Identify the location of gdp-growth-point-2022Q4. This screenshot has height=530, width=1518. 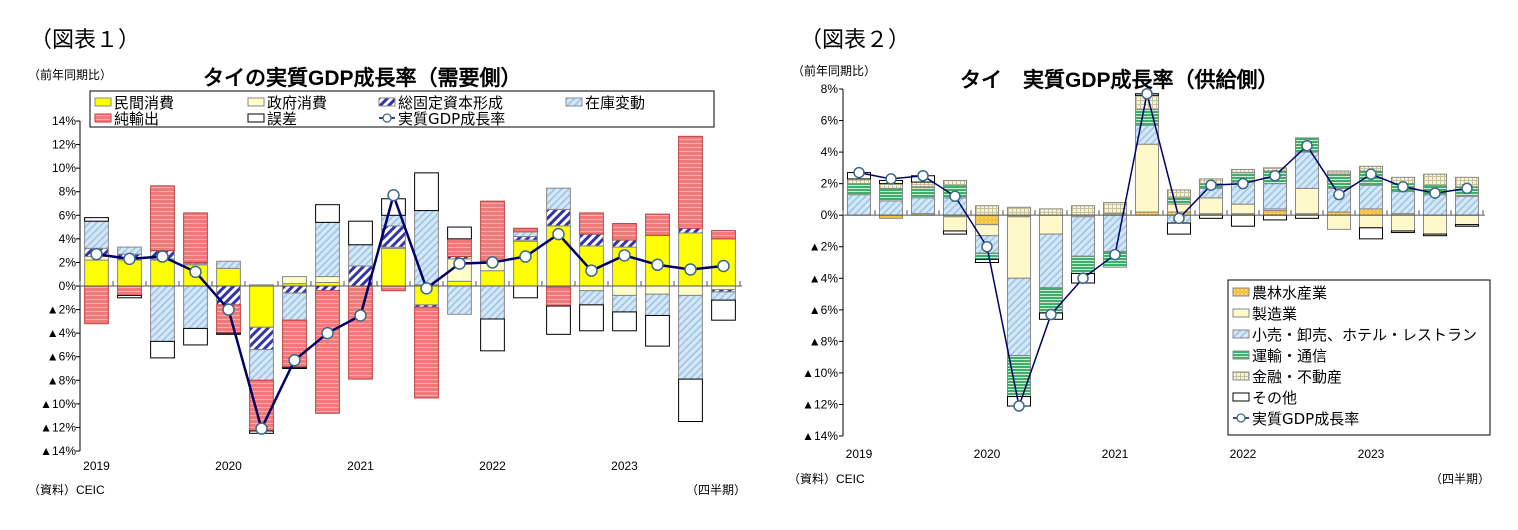
(591, 270).